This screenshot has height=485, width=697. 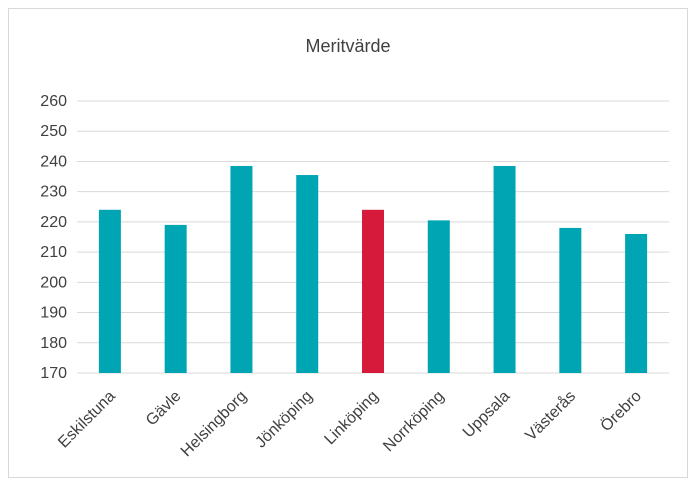 I want to click on y-tick-label: 230, so click(x=53, y=192).